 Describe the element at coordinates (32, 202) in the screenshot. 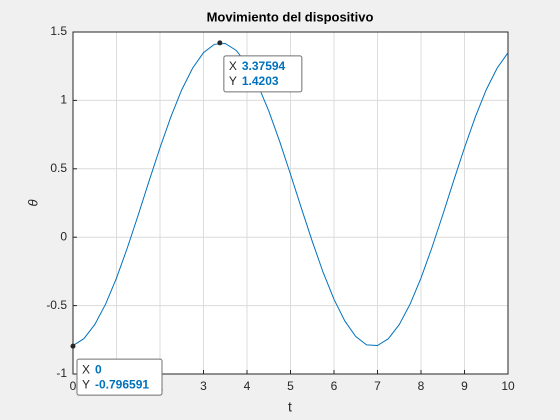

I see `y-axis-label: θ` at that location.